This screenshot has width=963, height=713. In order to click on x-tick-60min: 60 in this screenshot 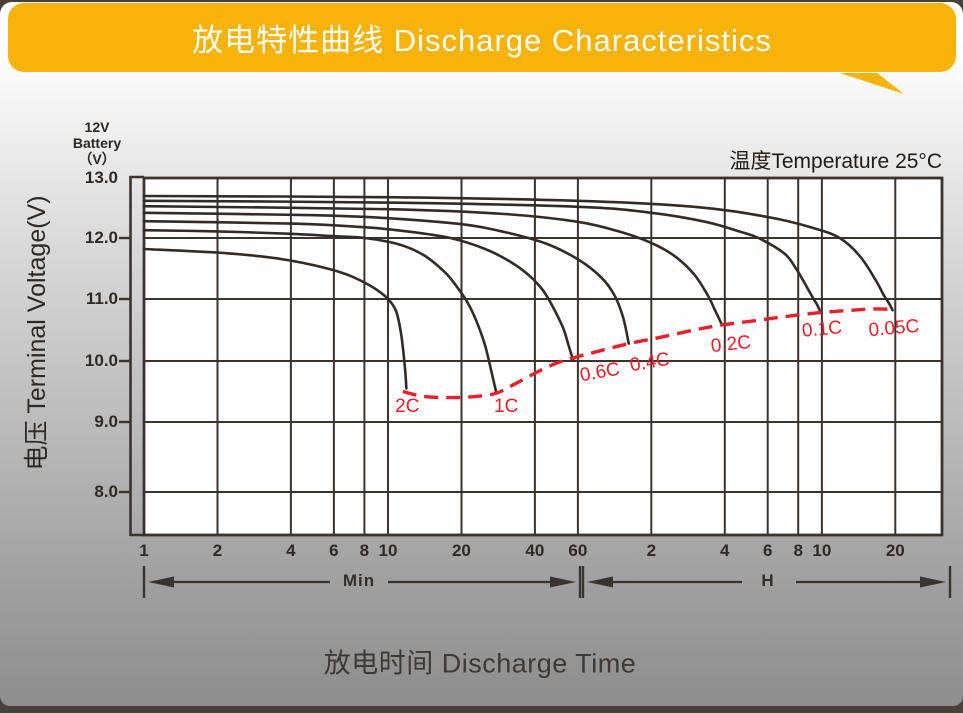, I will do `click(578, 550)`.